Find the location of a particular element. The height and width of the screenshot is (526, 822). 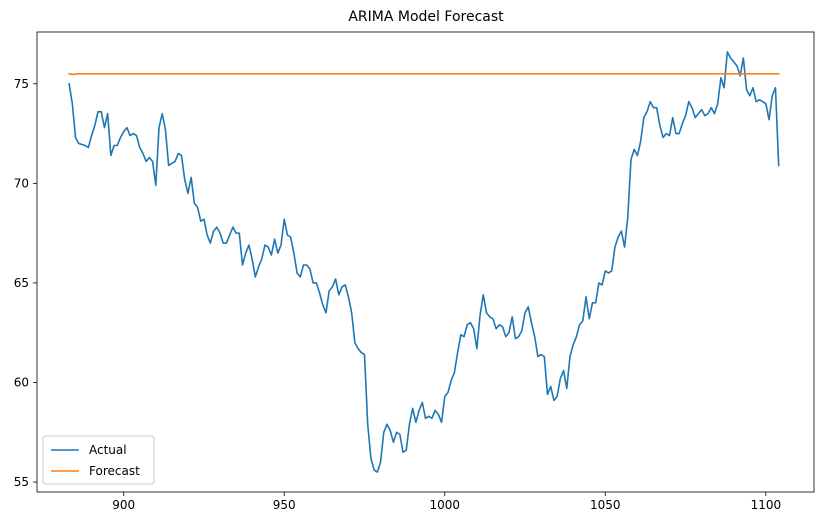

legend-label-actual: Actual is located at coordinates (108, 450).